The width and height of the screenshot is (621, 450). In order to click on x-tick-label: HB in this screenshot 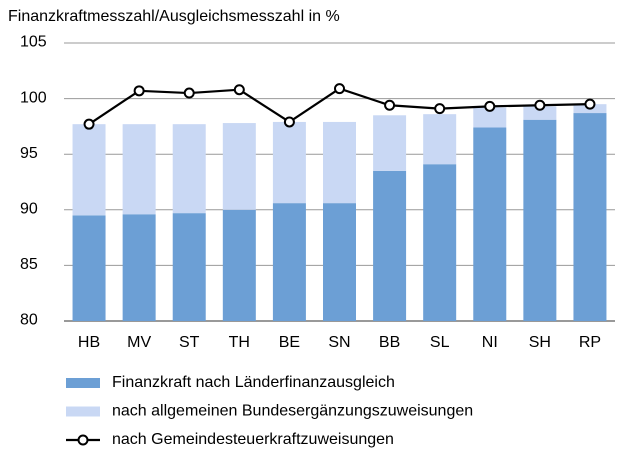, I will do `click(89, 342)`.